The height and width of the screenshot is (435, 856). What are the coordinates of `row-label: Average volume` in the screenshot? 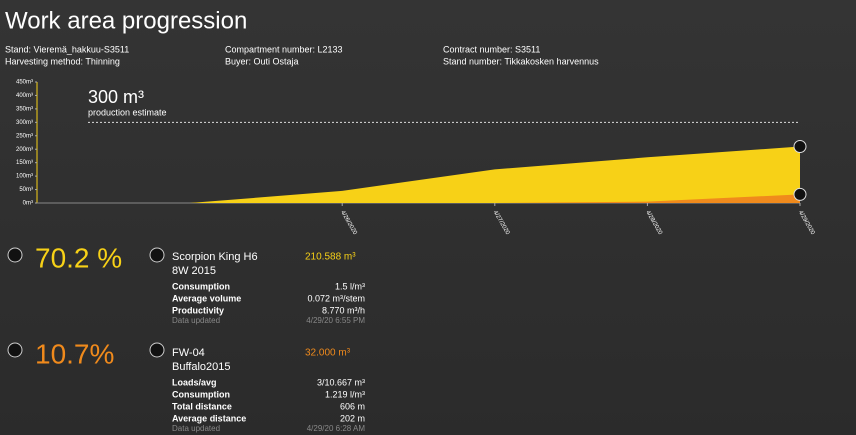 It's located at (206, 298).